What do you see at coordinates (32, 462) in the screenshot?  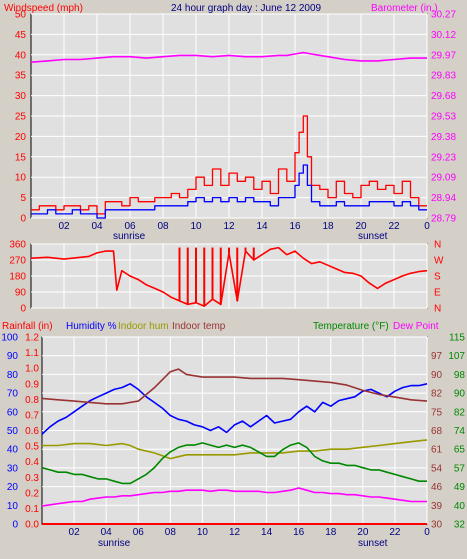 I see `rainfall-tick-label: 0.4` at bounding box center [32, 462].